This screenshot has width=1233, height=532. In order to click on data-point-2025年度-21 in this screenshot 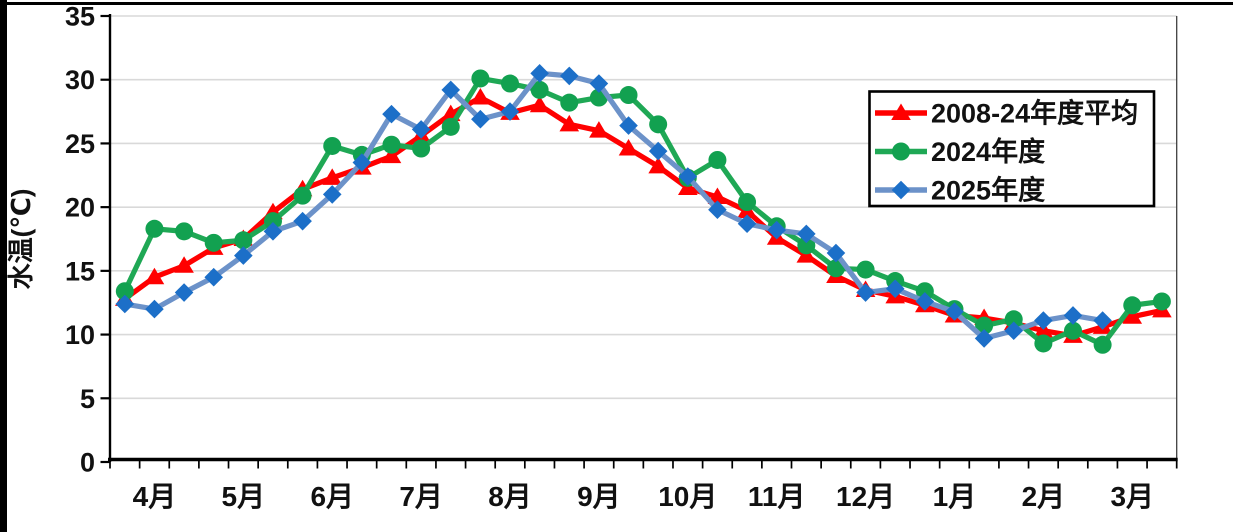, I will do `click(747, 224)`.